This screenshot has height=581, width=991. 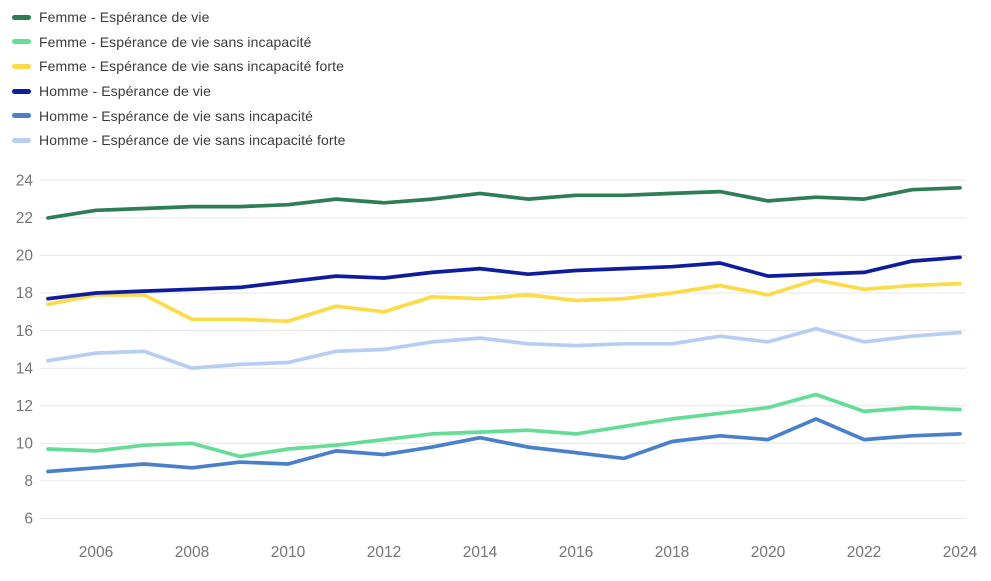 What do you see at coordinates (192, 552) in the screenshot?
I see `x-tick-label: 2008` at bounding box center [192, 552].